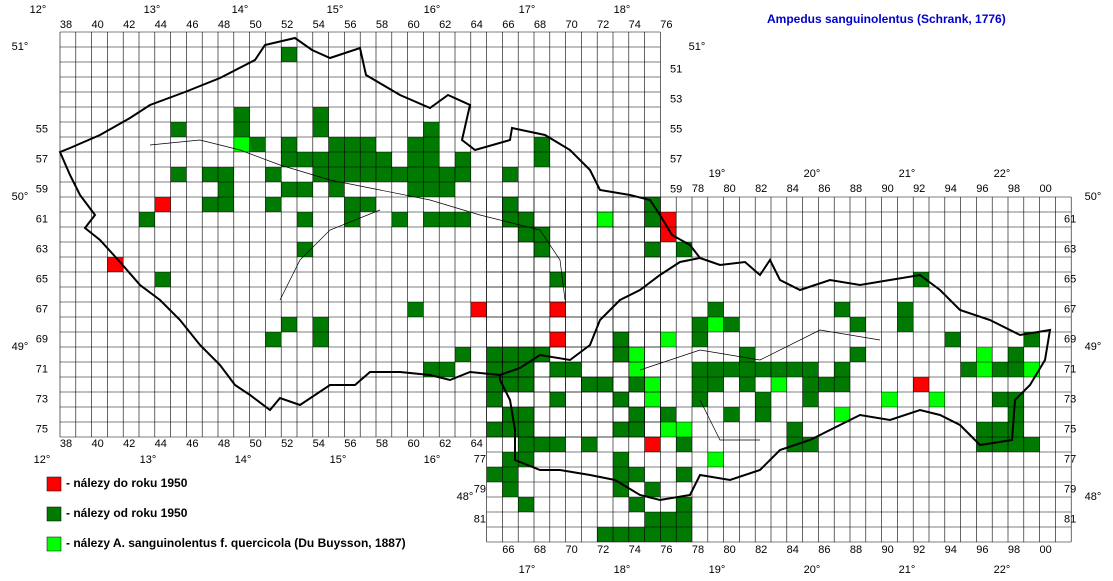  I want to click on column-label: 82, so click(761, 550).